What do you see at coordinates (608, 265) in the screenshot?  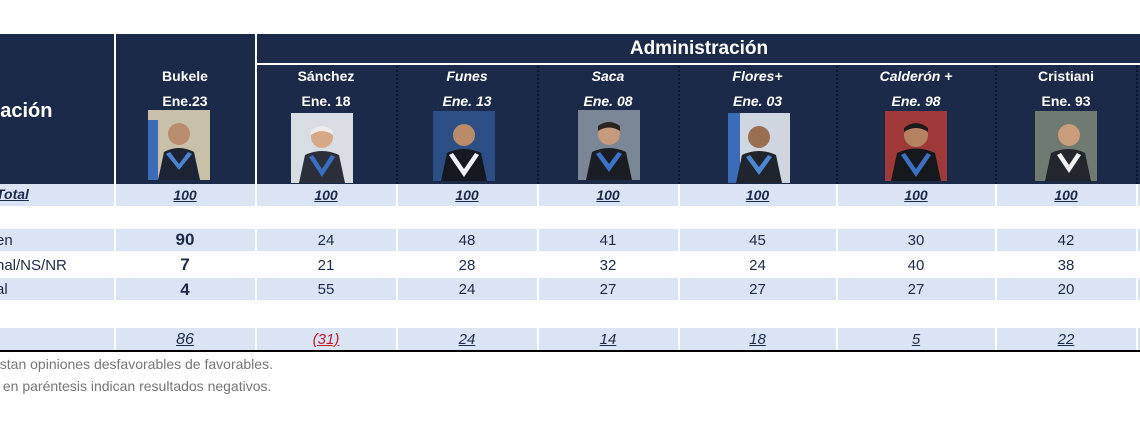 I see `table-cell: 32` at bounding box center [608, 265].